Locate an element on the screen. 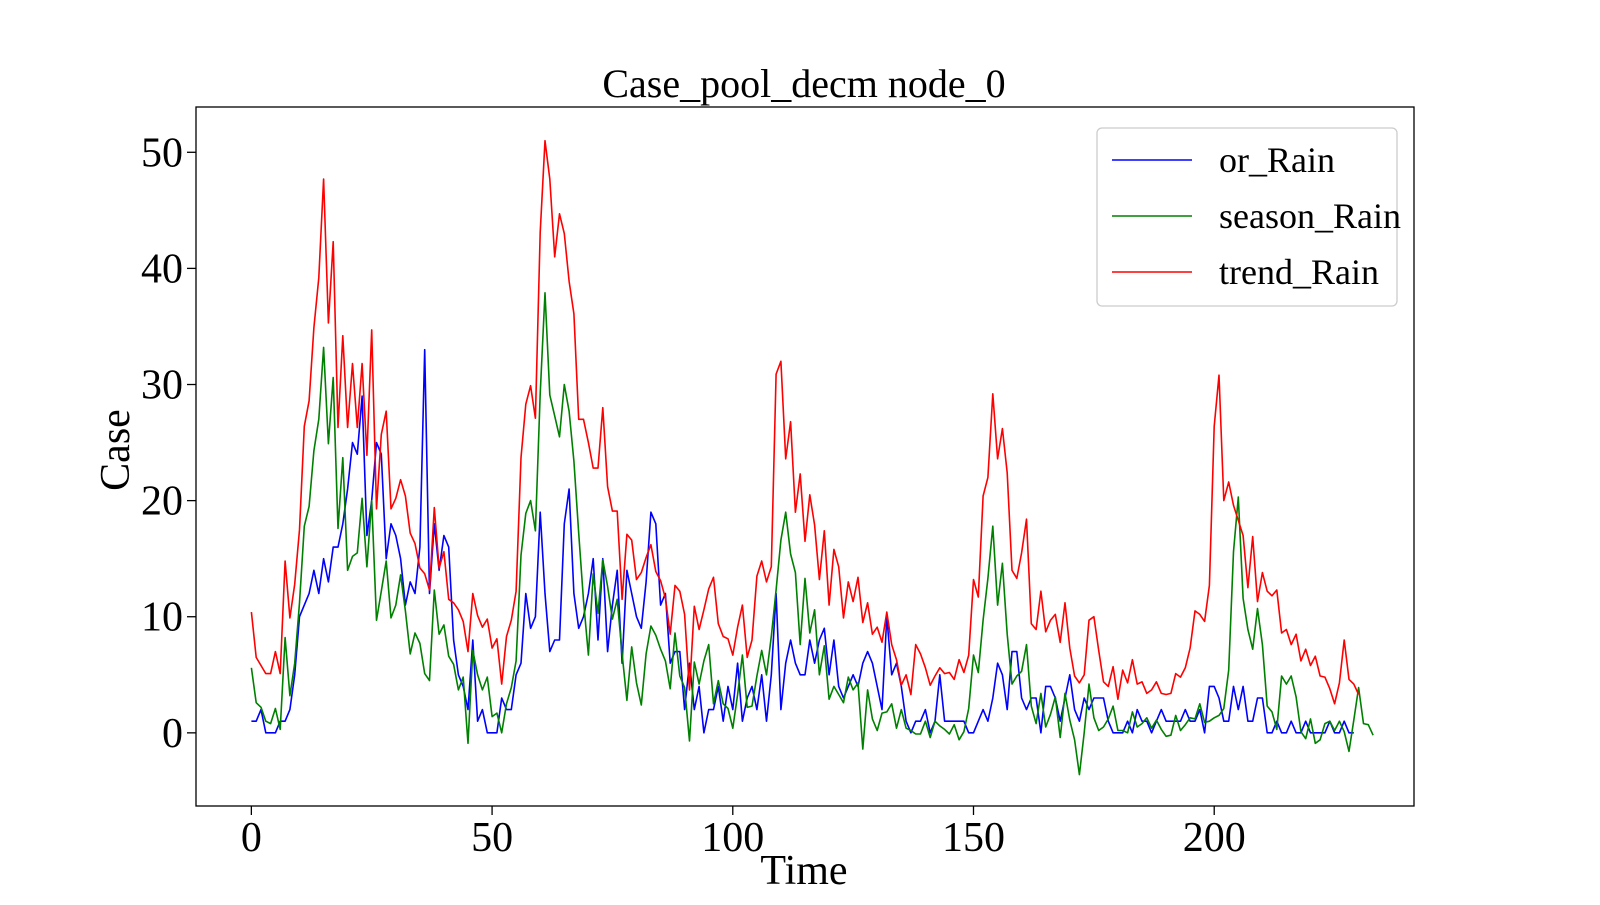 This screenshot has height=905, width=1600. legend-label: trend_Rain is located at coordinates (1299, 272).